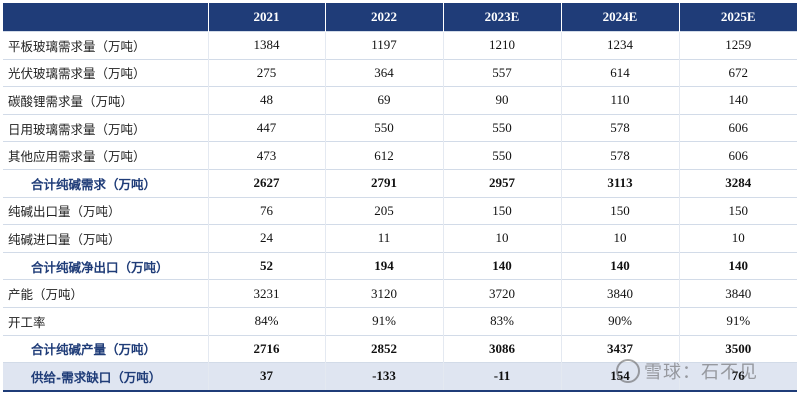 This screenshot has height=401, width=800. What do you see at coordinates (501, 17) in the screenshot?
I see `header-cell-2023e: 2023E` at bounding box center [501, 17].